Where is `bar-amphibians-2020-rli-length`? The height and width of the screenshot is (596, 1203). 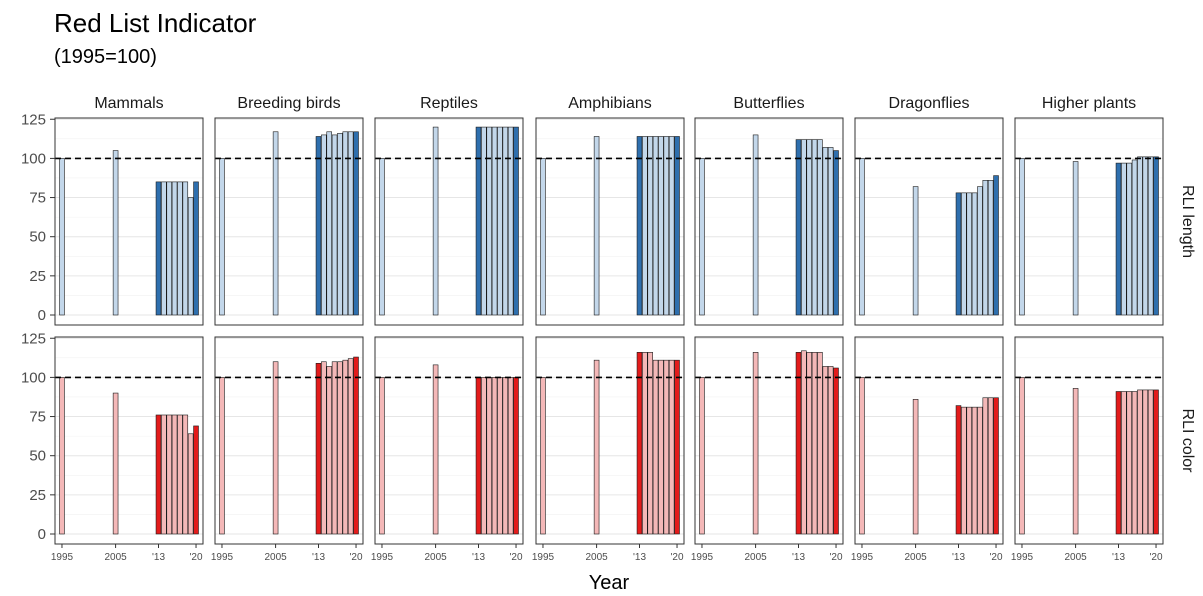 bar-amphibians-2020-rli-length is located at coordinates (677, 226).